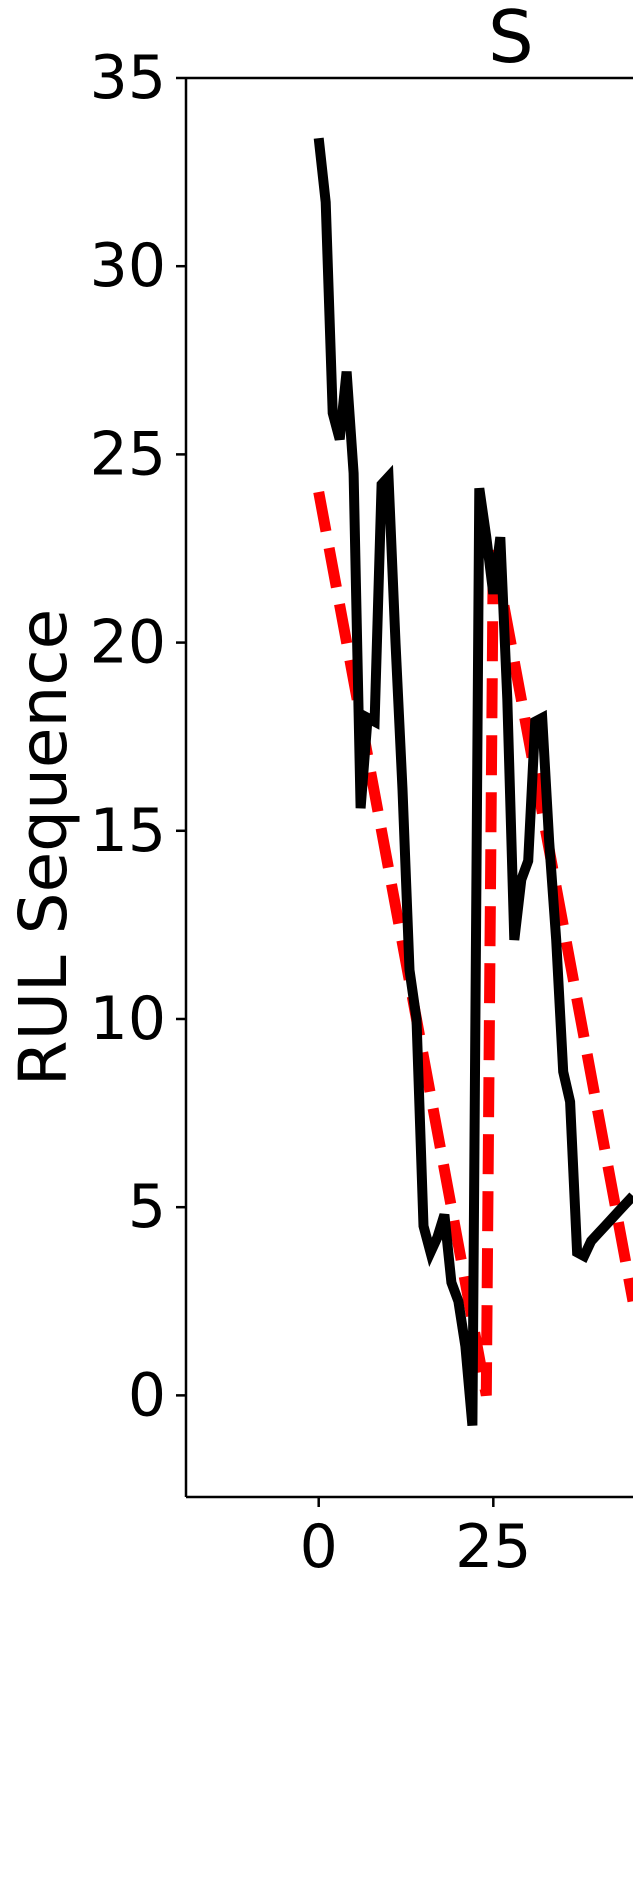  Describe the element at coordinates (493, 1547) in the screenshot. I see `x-tick-label: 25` at that location.